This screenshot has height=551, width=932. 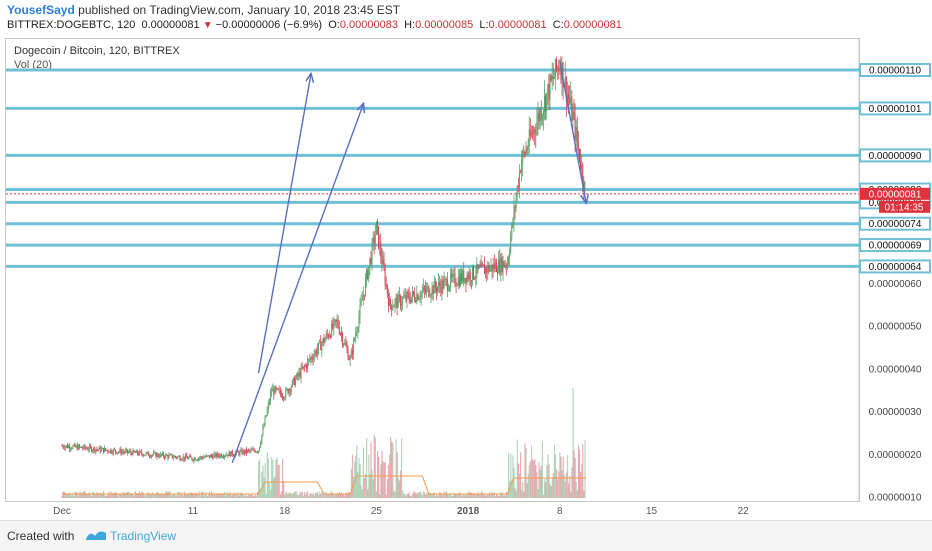 I want to click on tradingview-logo-icon, so click(x=96, y=535).